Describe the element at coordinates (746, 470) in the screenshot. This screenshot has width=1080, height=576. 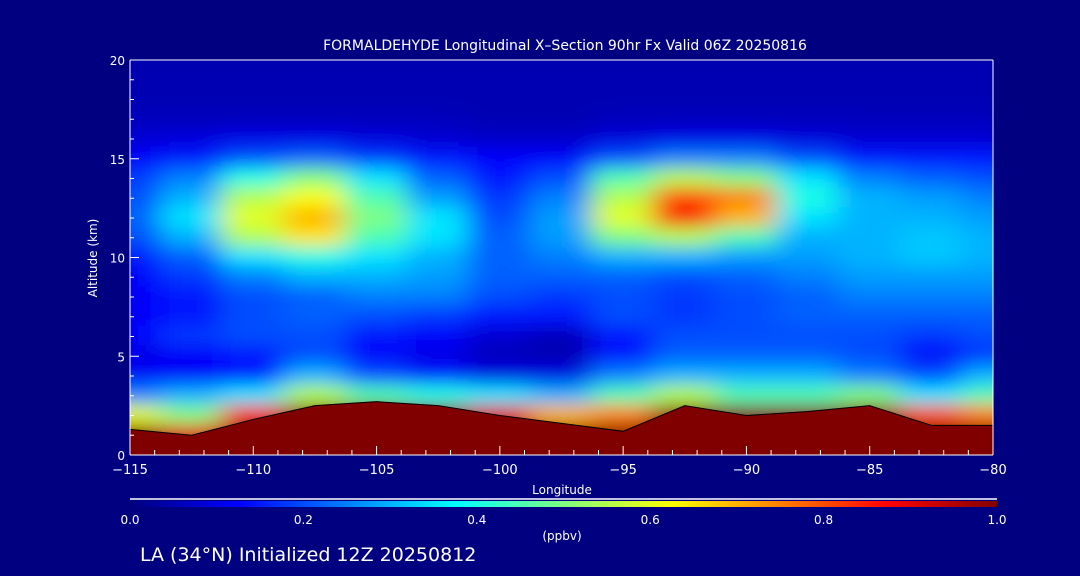
I see `x-tick-label: −90` at that location.